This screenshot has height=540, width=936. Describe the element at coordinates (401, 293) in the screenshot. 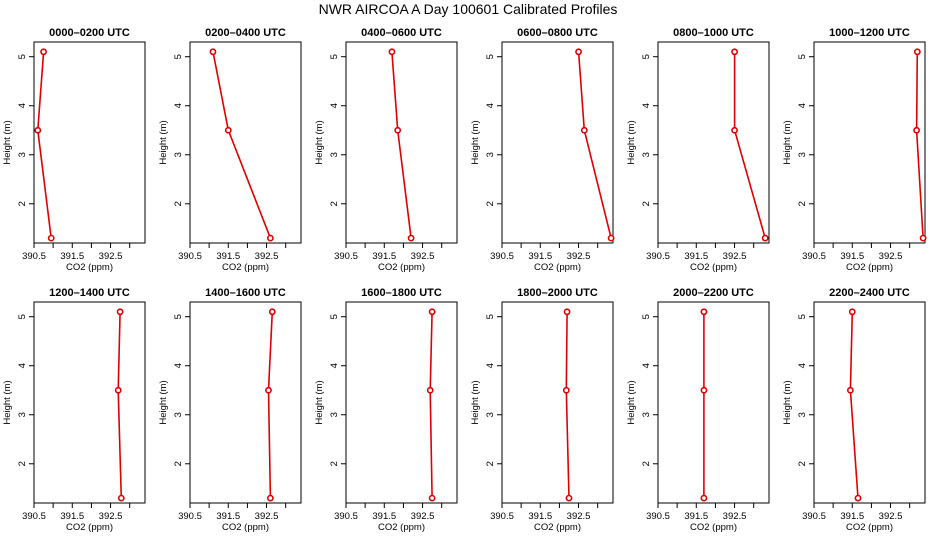

I see `panel-title: 1600–1800 UTC` at that location.